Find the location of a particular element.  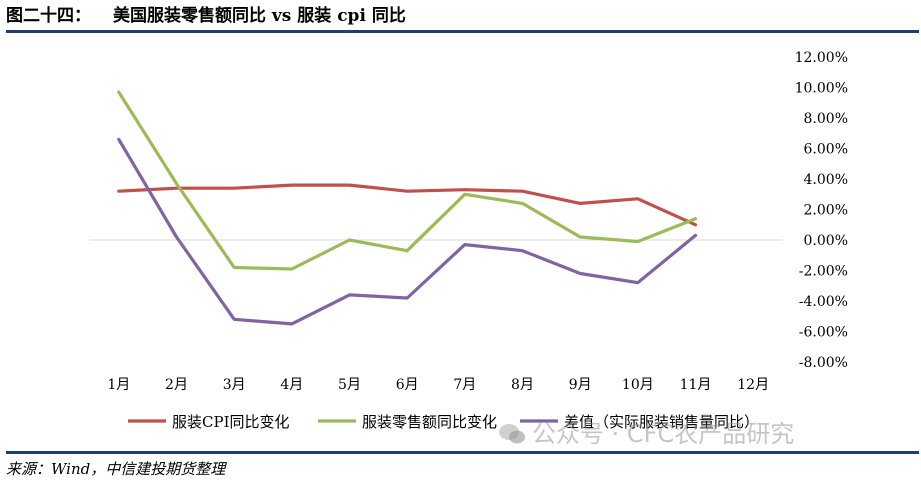

y-tick-label: -4.00% is located at coordinates (823, 302).